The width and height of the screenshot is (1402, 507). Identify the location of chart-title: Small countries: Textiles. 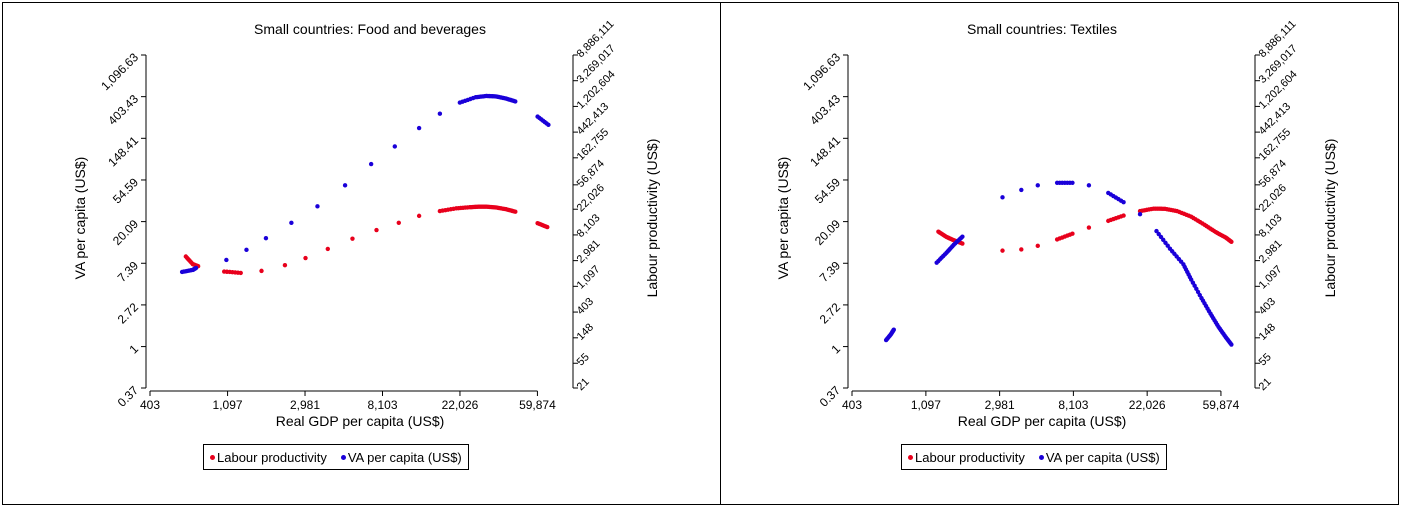
(1042, 29).